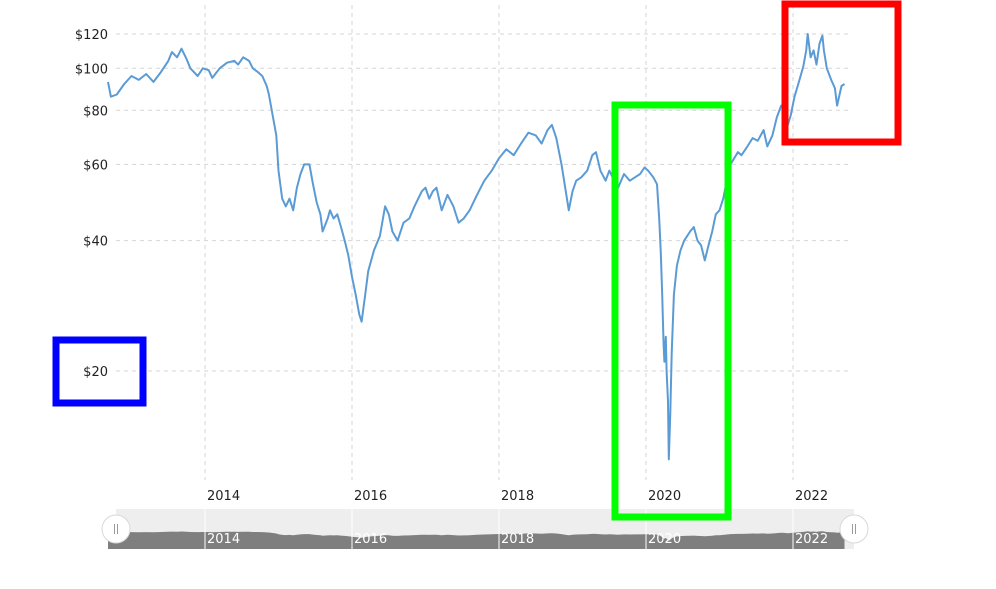  What do you see at coordinates (95, 111) in the screenshot?
I see `y-tick-label: $80` at bounding box center [95, 111].